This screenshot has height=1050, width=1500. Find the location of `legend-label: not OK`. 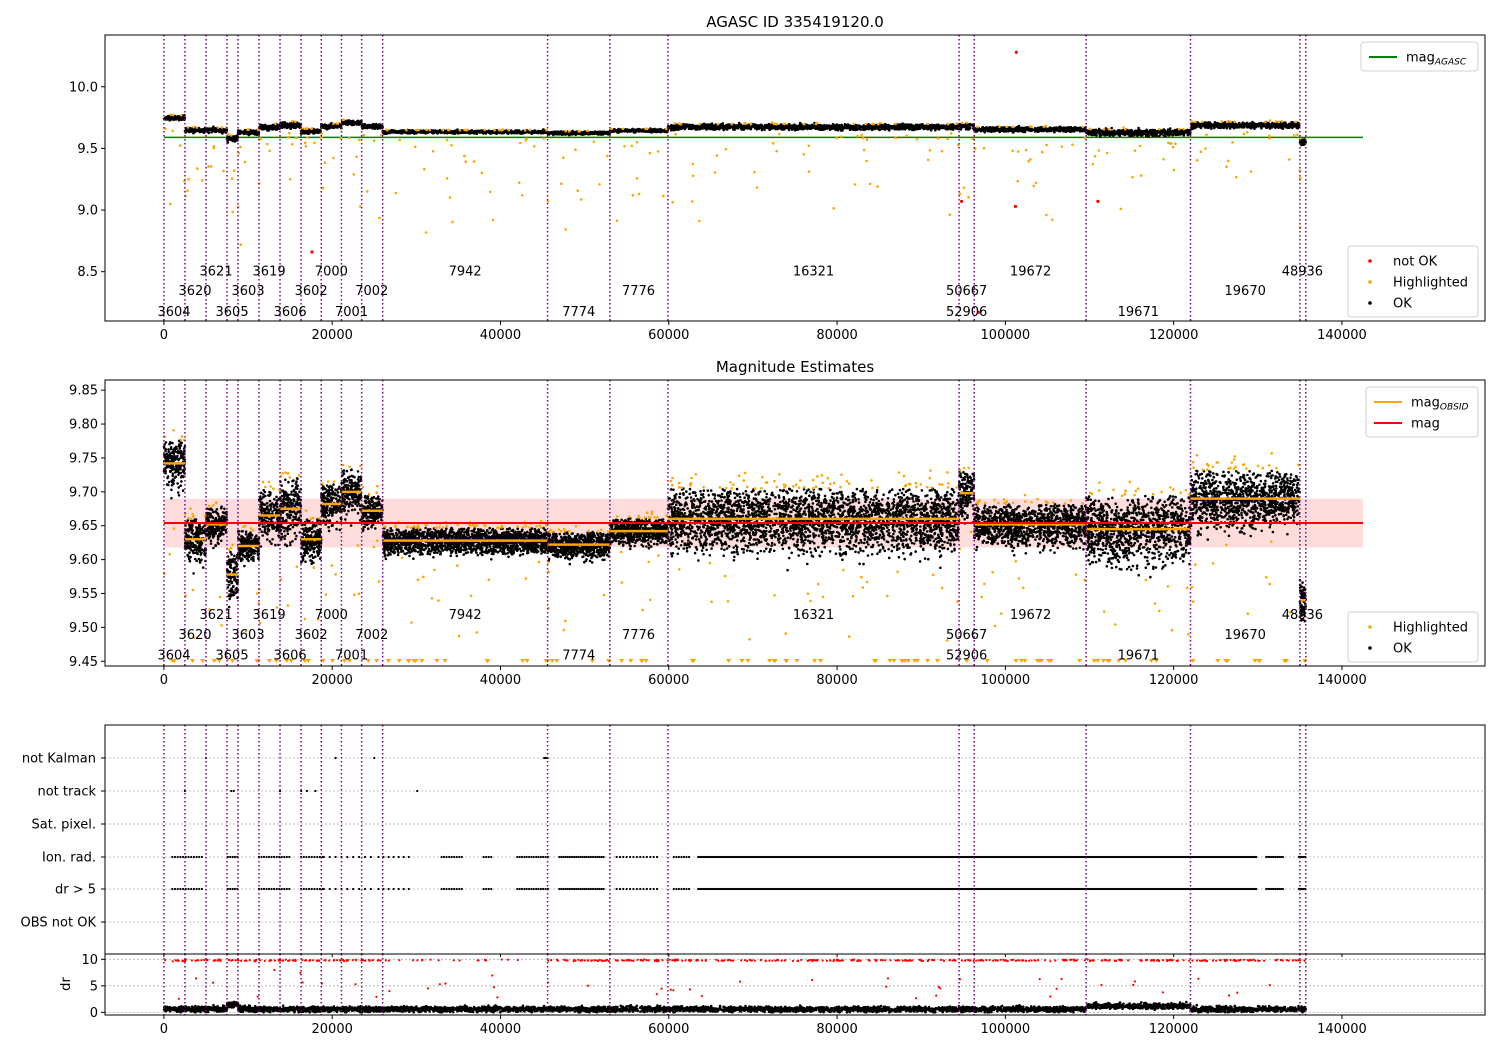

legend-label: not OK is located at coordinates (1415, 262).